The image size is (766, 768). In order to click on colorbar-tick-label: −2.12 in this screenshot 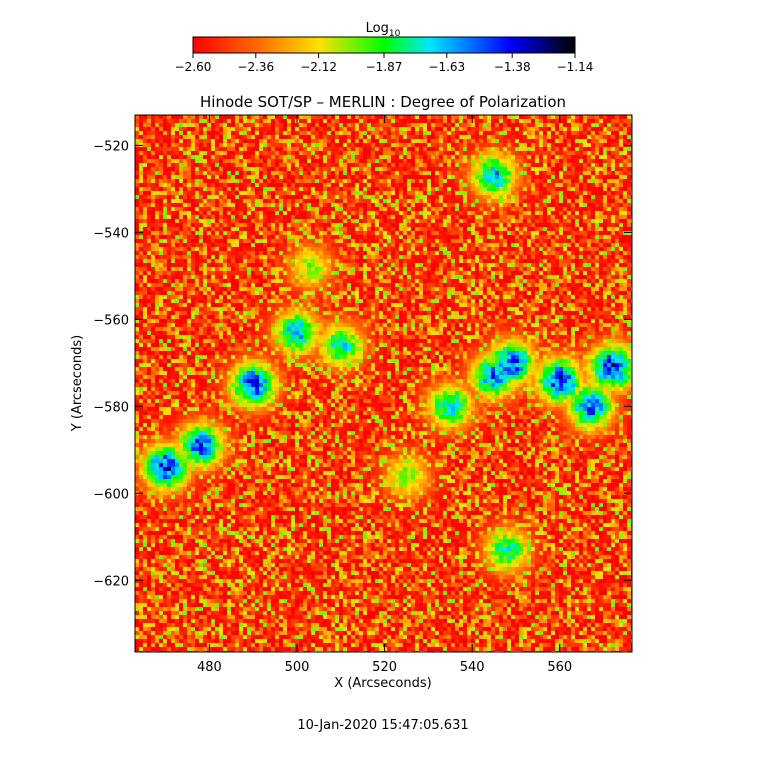, I will do `click(318, 67)`.